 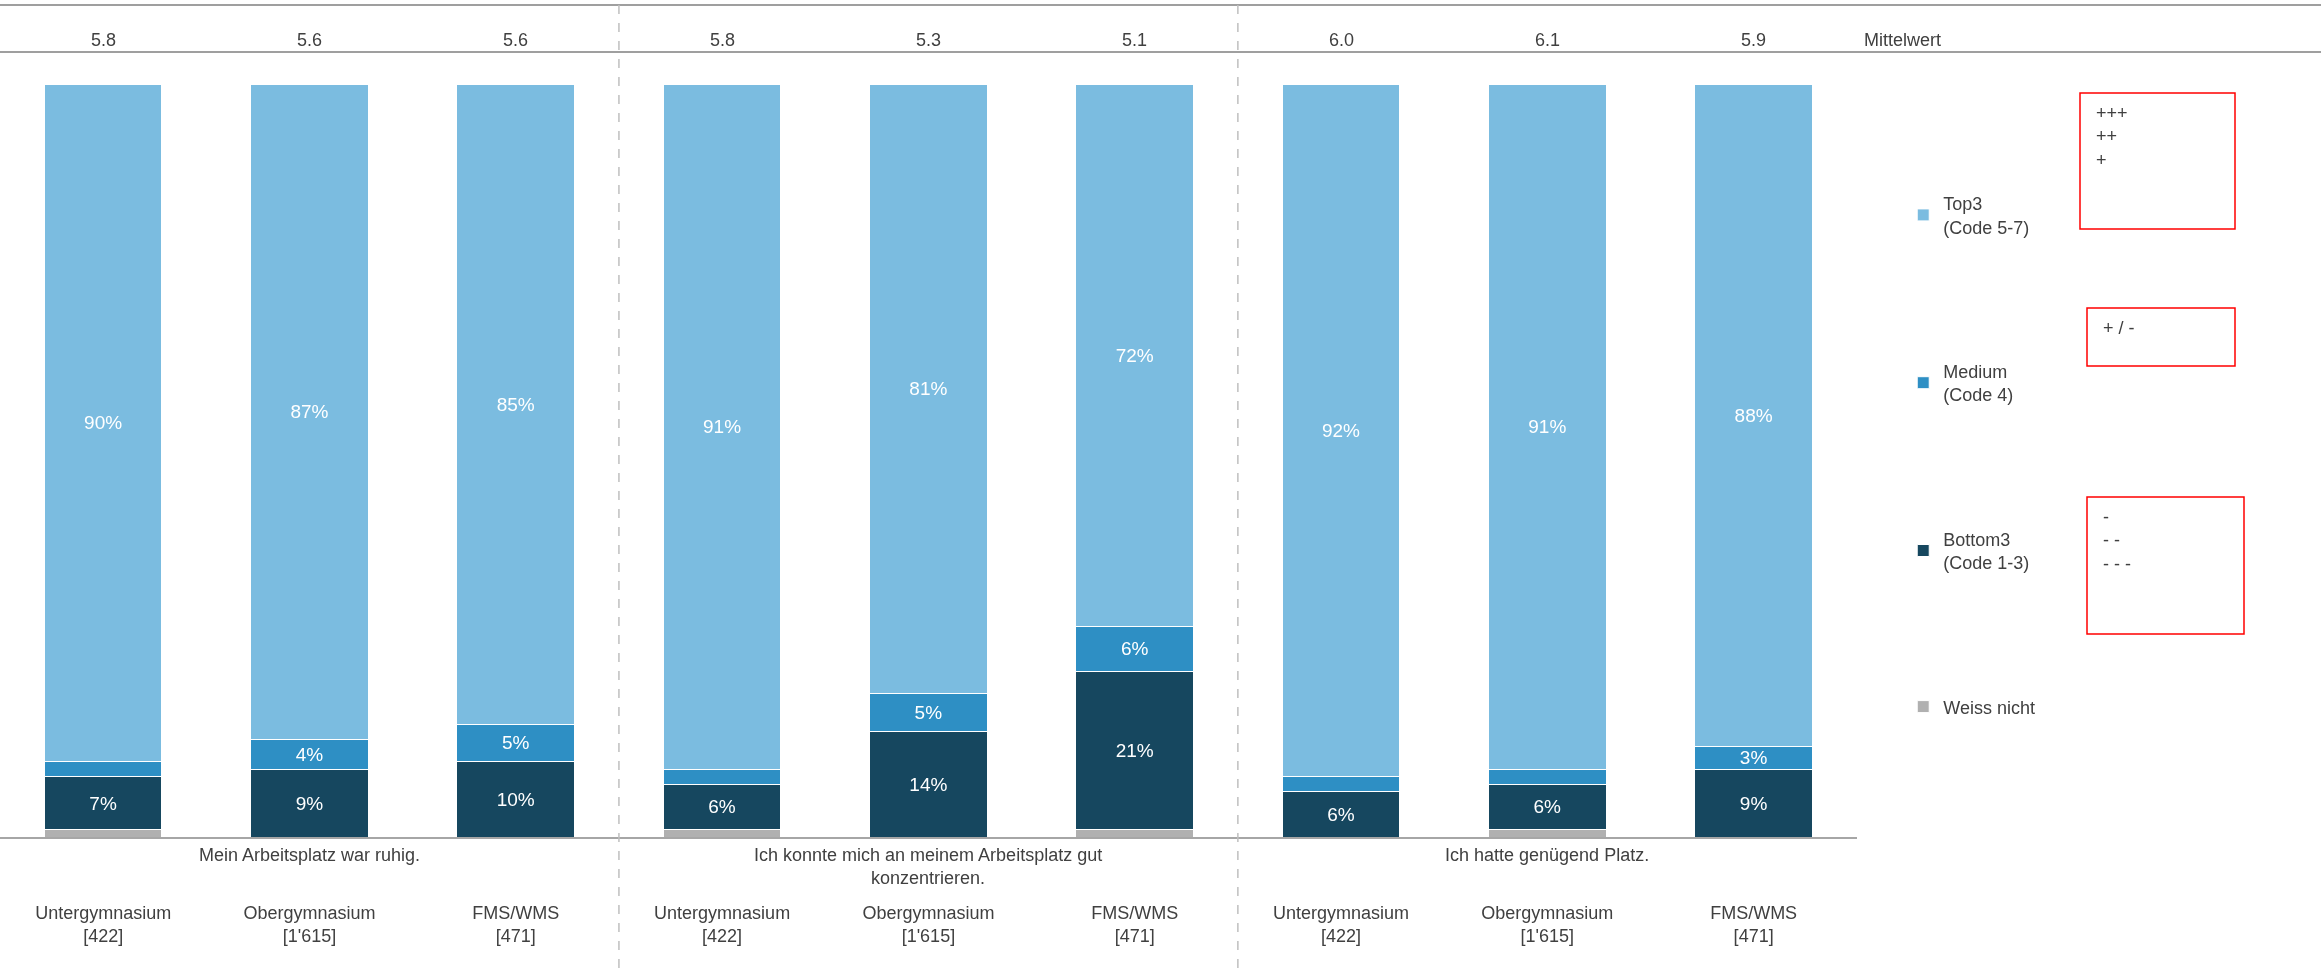 I want to click on data-label: 3%, so click(x=1753, y=758).